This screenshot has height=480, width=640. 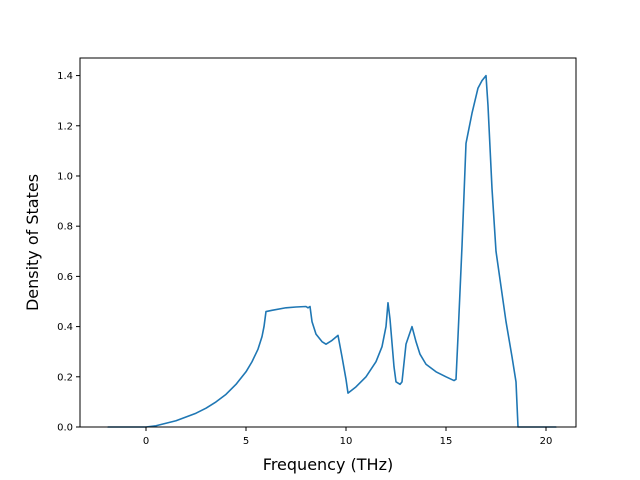 I want to click on y-tick-label: 0.8, so click(x=65, y=227).